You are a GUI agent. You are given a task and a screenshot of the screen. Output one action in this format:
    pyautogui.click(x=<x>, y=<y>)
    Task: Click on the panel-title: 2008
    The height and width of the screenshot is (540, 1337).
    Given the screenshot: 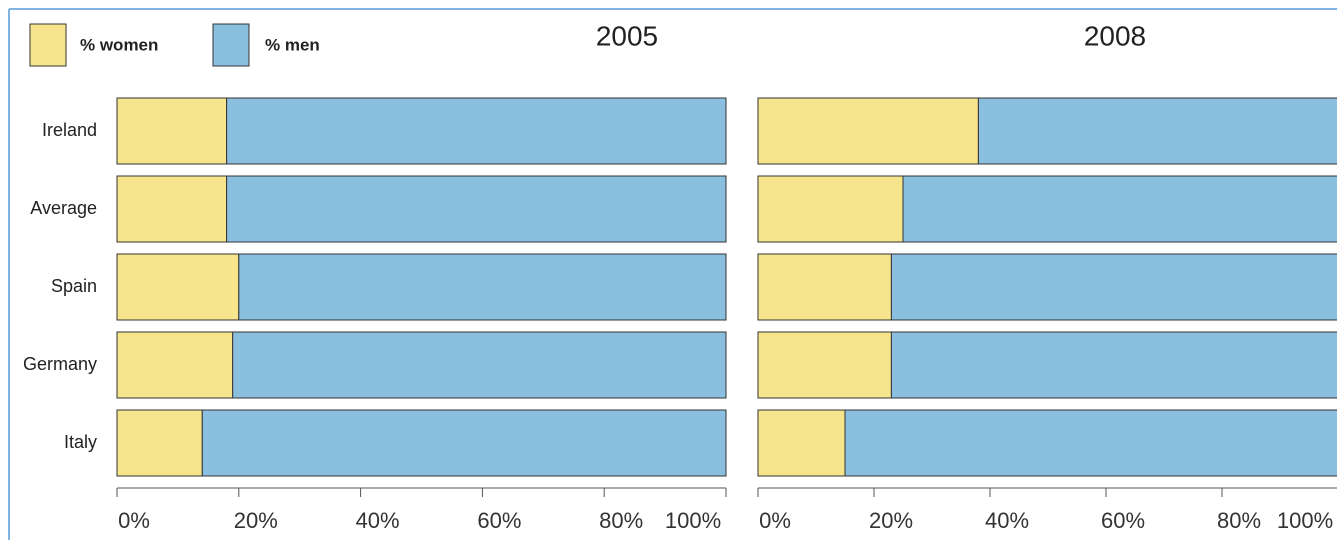 What is the action you would take?
    pyautogui.click(x=1115, y=35)
    